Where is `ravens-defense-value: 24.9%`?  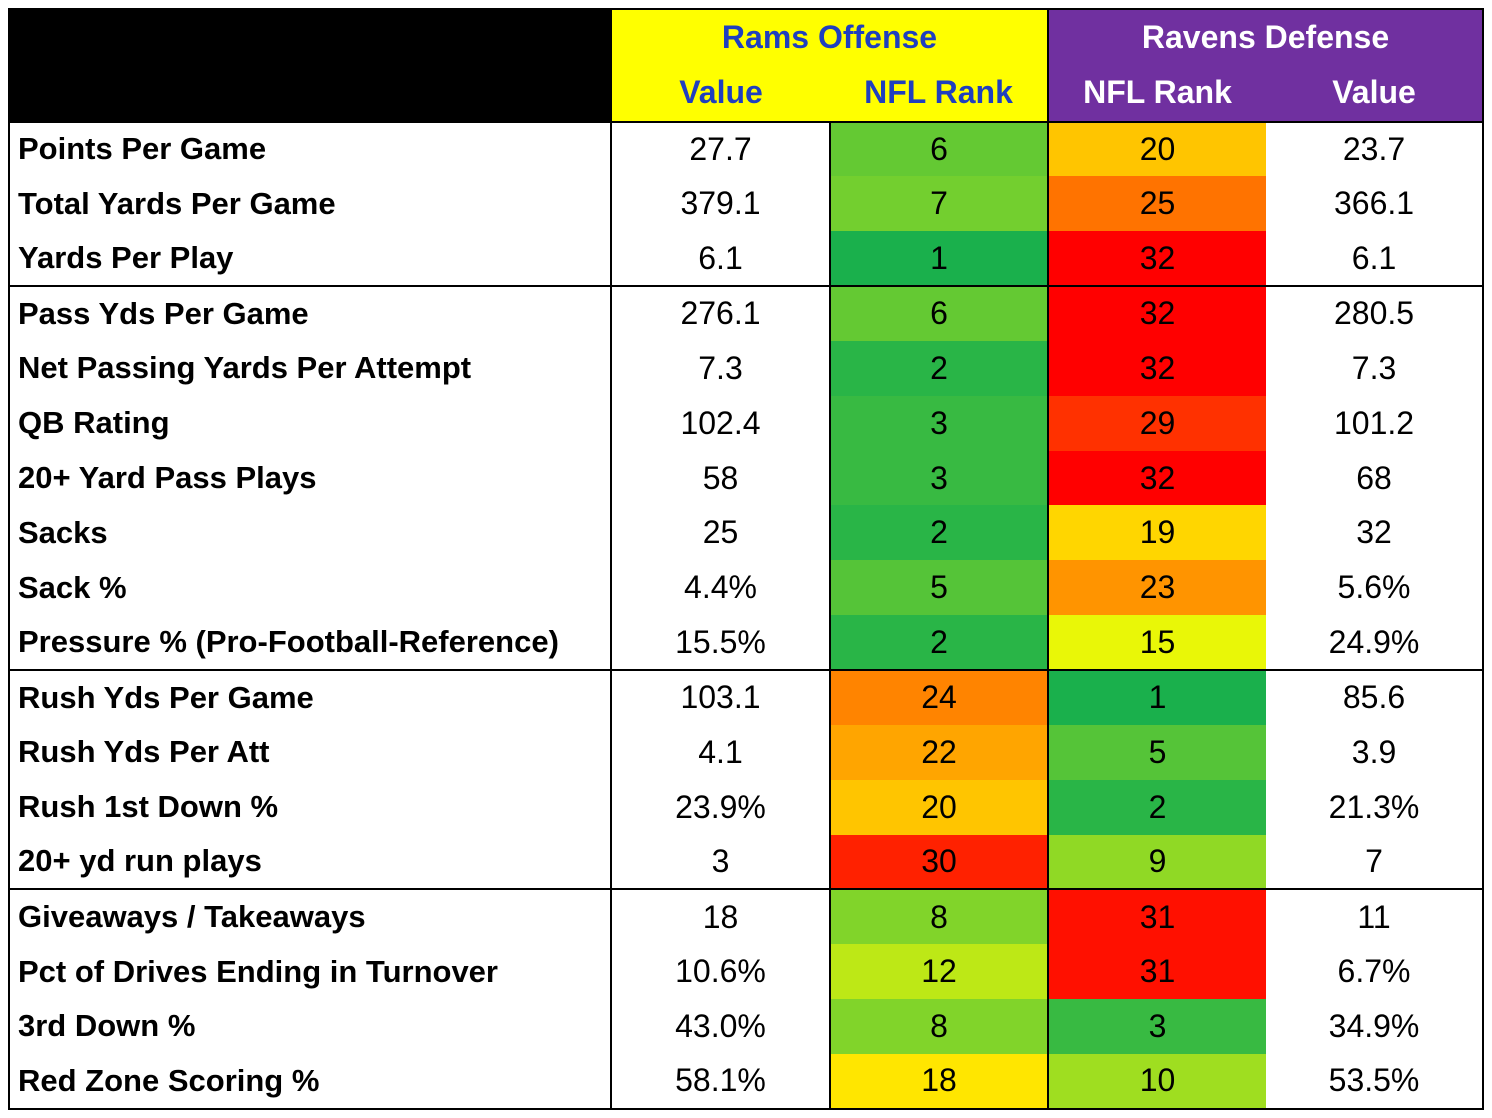 ravens-defense-value: 24.9% is located at coordinates (1375, 642).